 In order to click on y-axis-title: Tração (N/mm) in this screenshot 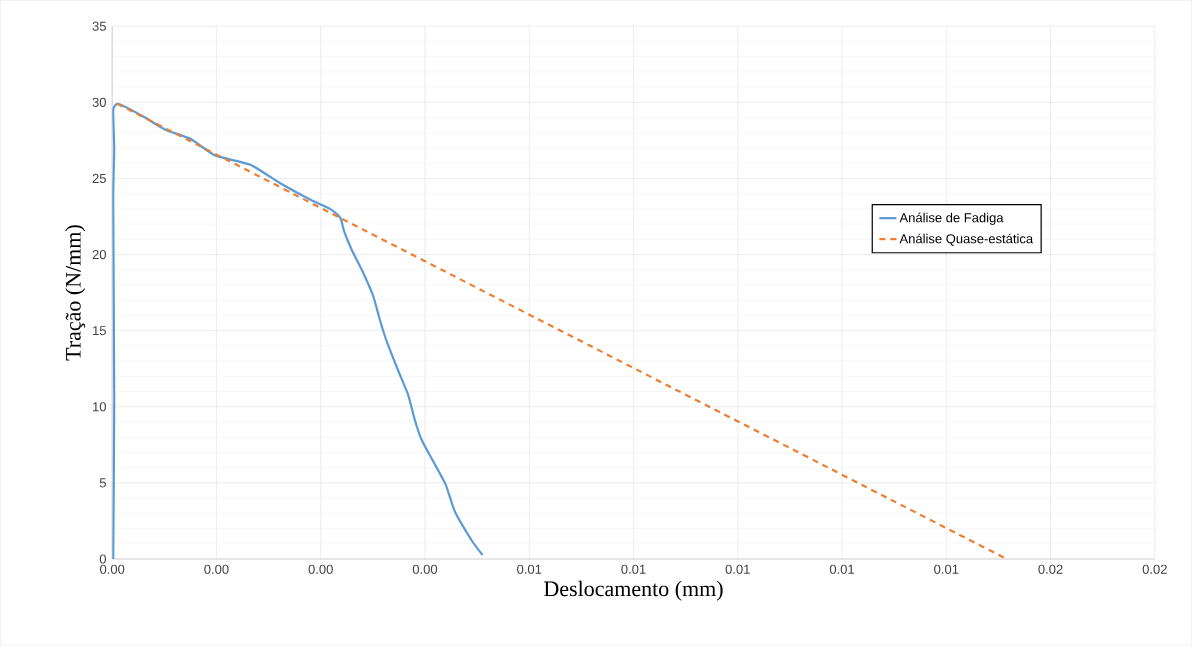, I will do `click(75, 293)`.